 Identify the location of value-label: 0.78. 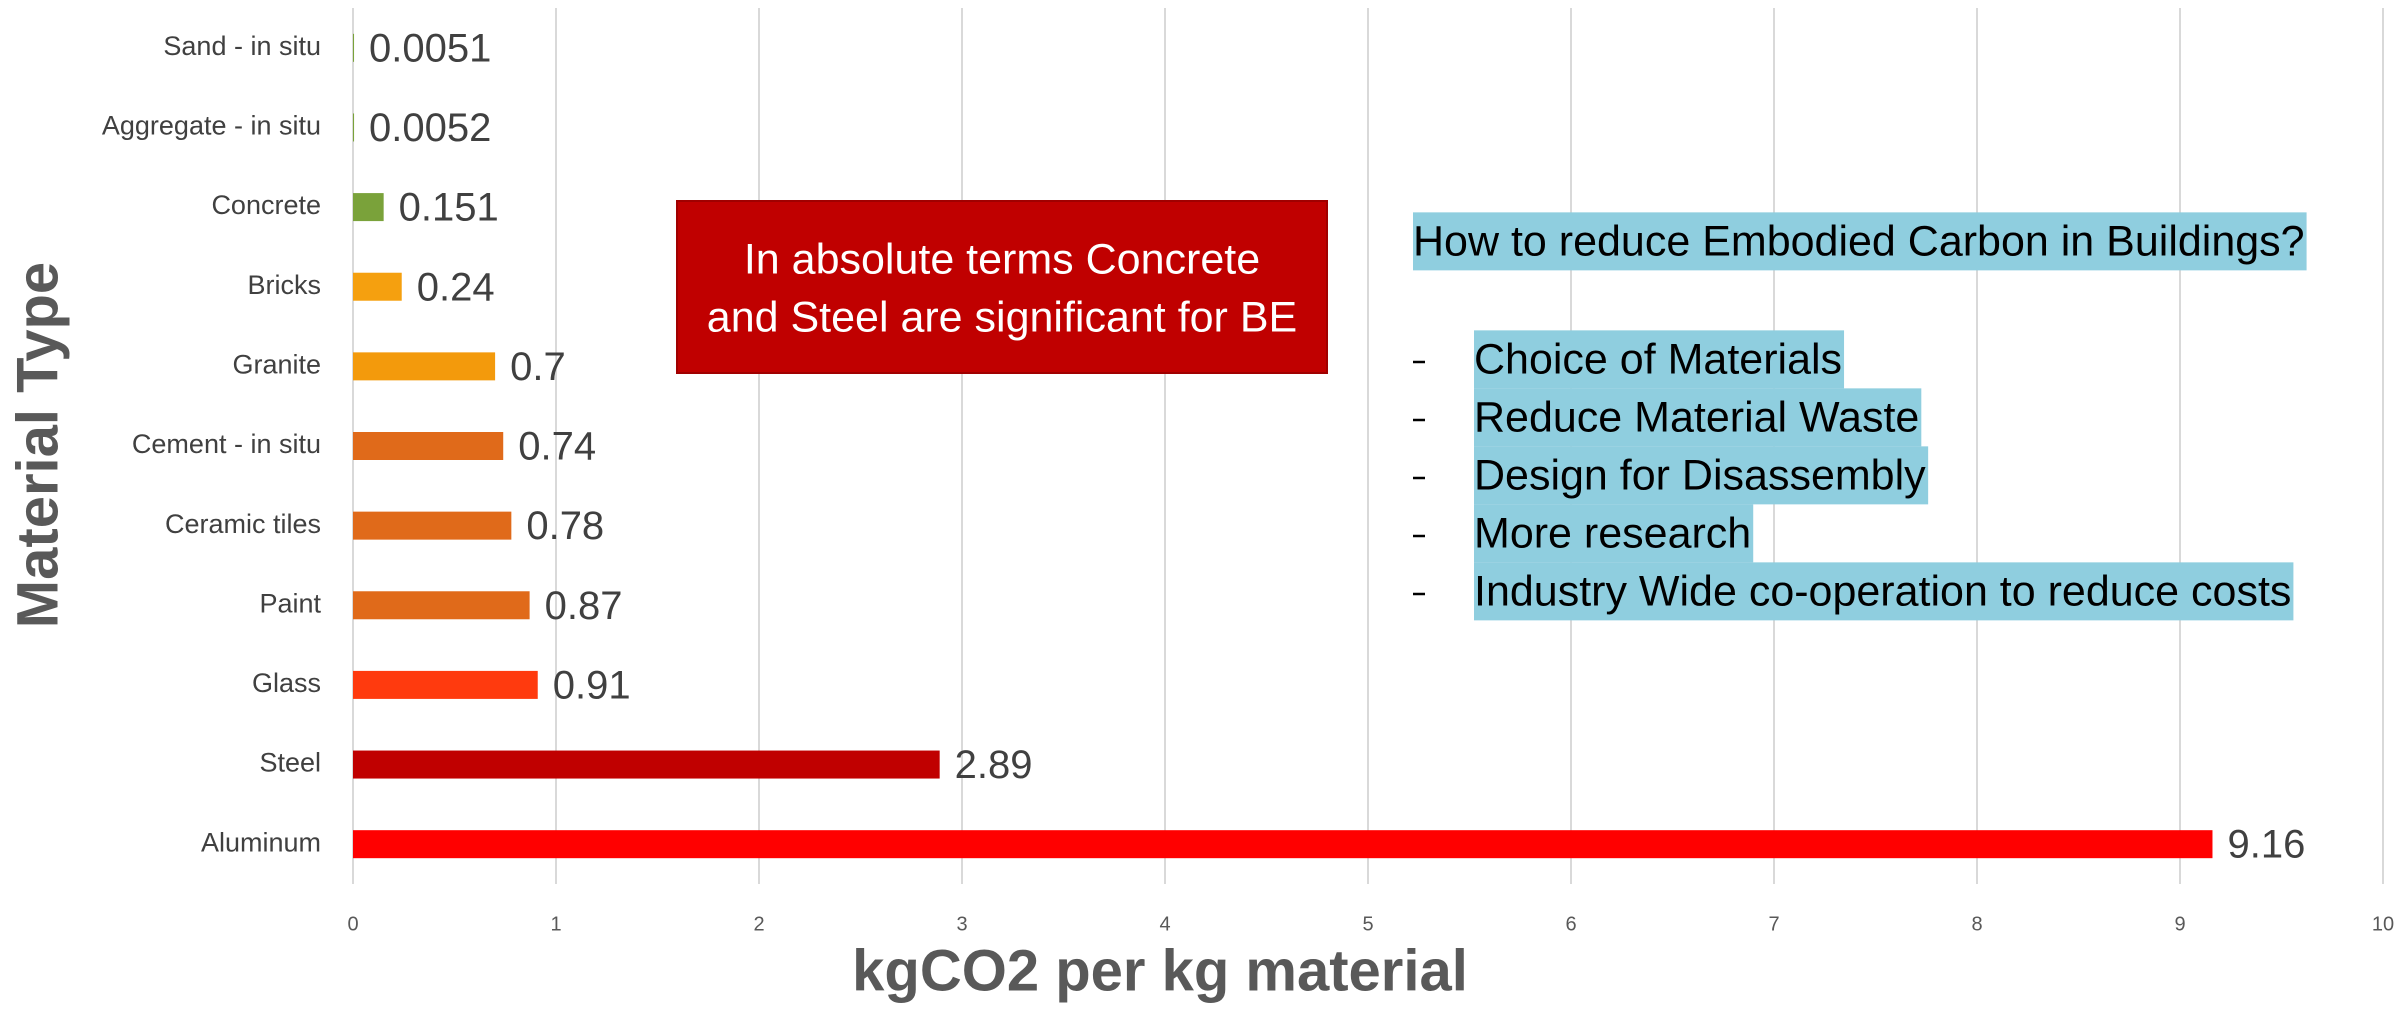
(565, 526).